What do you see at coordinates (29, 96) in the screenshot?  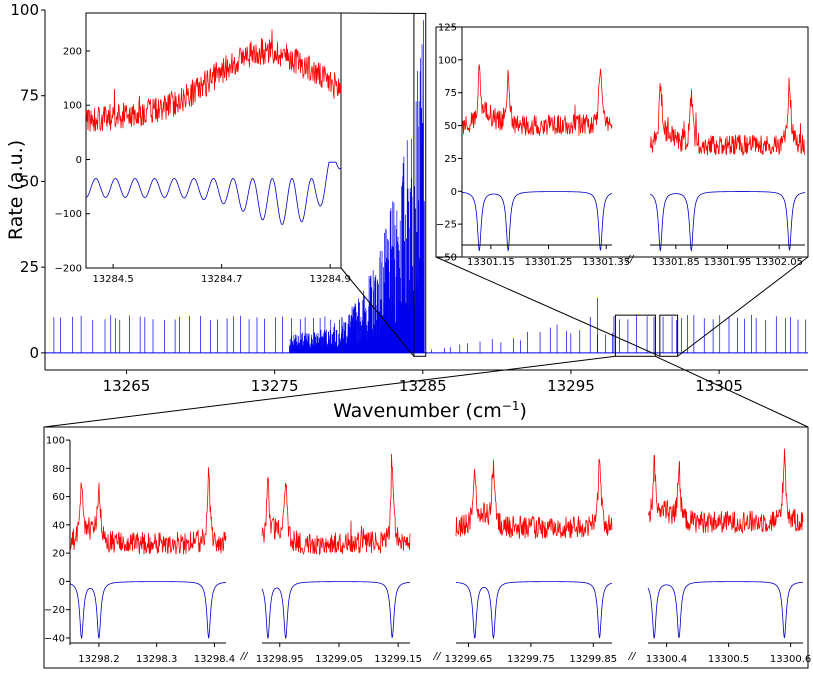 I see `main-y-tick-label: 75` at bounding box center [29, 96].